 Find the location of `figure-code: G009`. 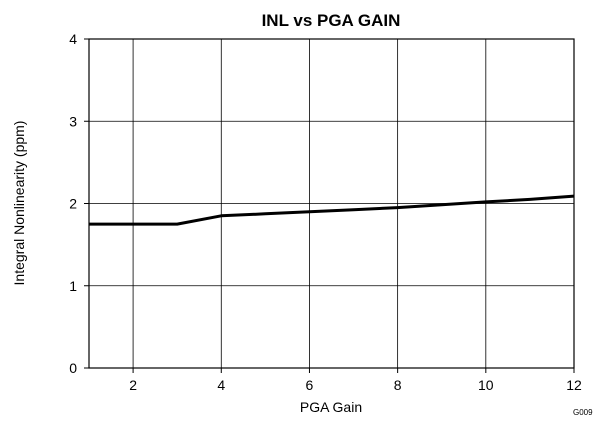

figure-code: G009 is located at coordinates (583, 412).